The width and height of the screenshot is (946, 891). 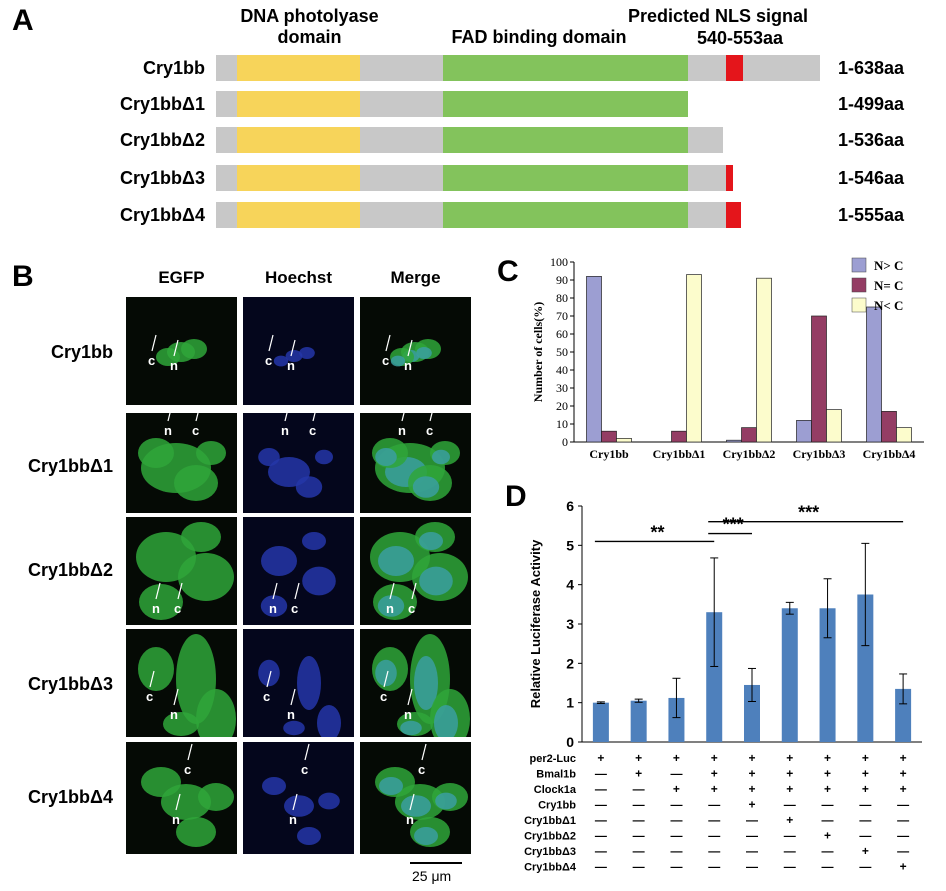 I want to click on nls-range: 540-553aa, so click(x=740, y=38).